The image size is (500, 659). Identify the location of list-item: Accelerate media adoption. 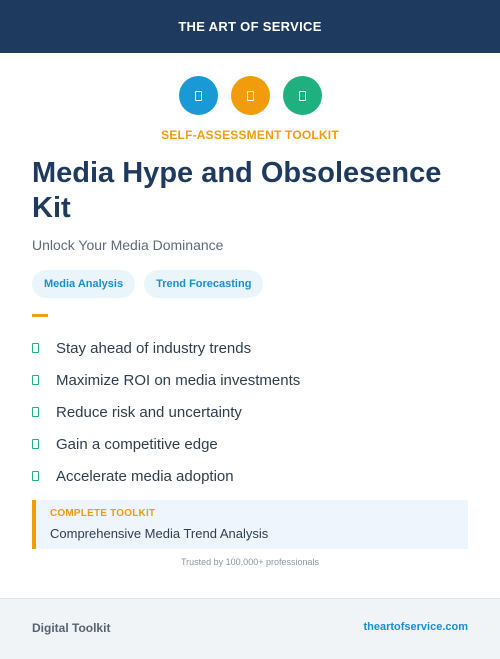
(166, 476).